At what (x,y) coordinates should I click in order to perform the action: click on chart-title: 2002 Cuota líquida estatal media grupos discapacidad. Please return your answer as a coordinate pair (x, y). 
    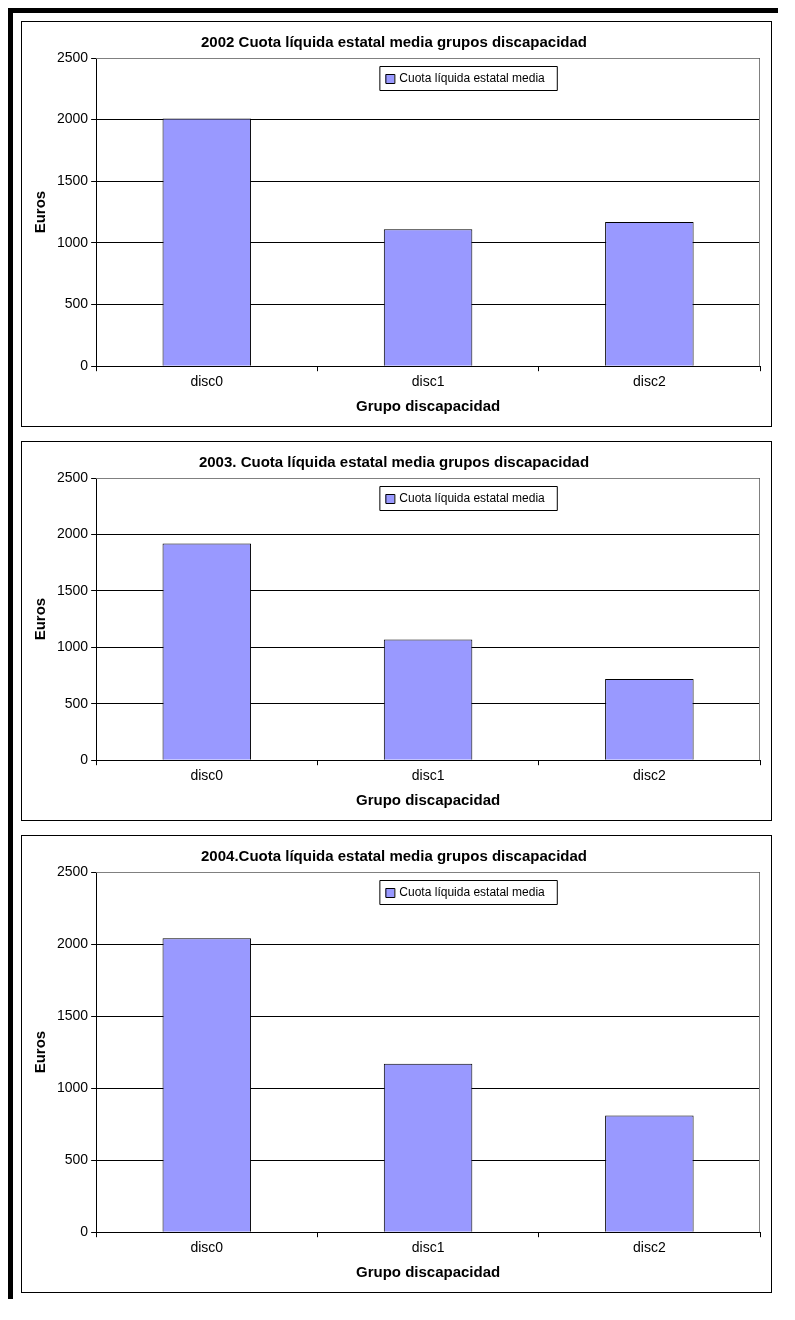
    Looking at the image, I should click on (394, 42).